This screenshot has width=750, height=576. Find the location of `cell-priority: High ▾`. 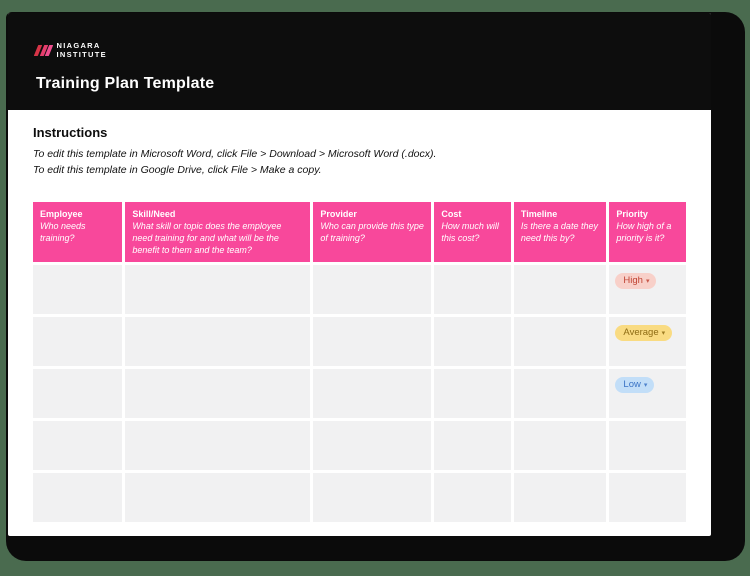

cell-priority: High ▾ is located at coordinates (647, 290).